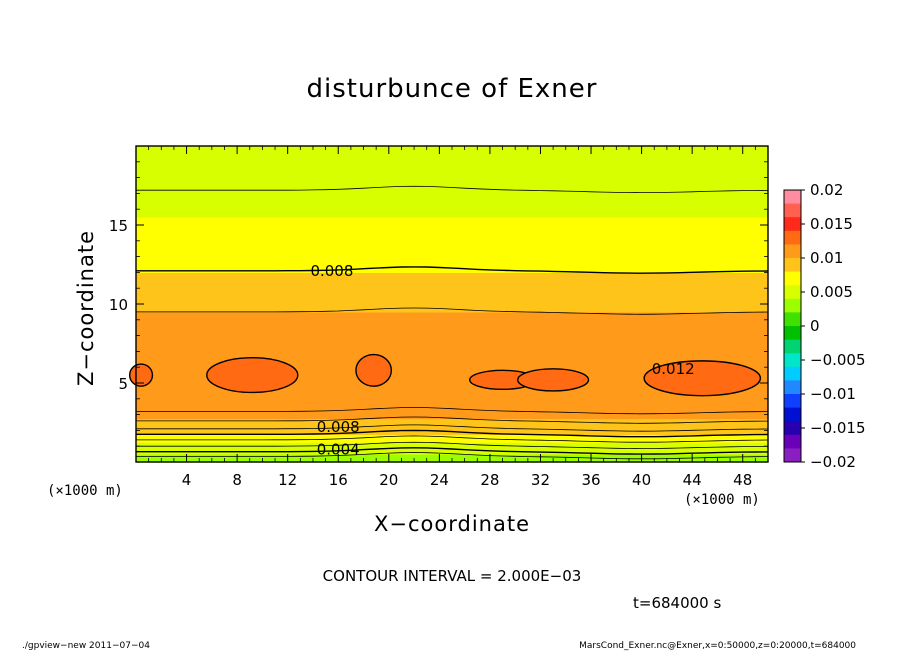 The height and width of the screenshot is (654, 904). Describe the element at coordinates (452, 576) in the screenshot. I see `contour-interval-note: CONTOUR INTERVAL = 2.000E−03` at that location.